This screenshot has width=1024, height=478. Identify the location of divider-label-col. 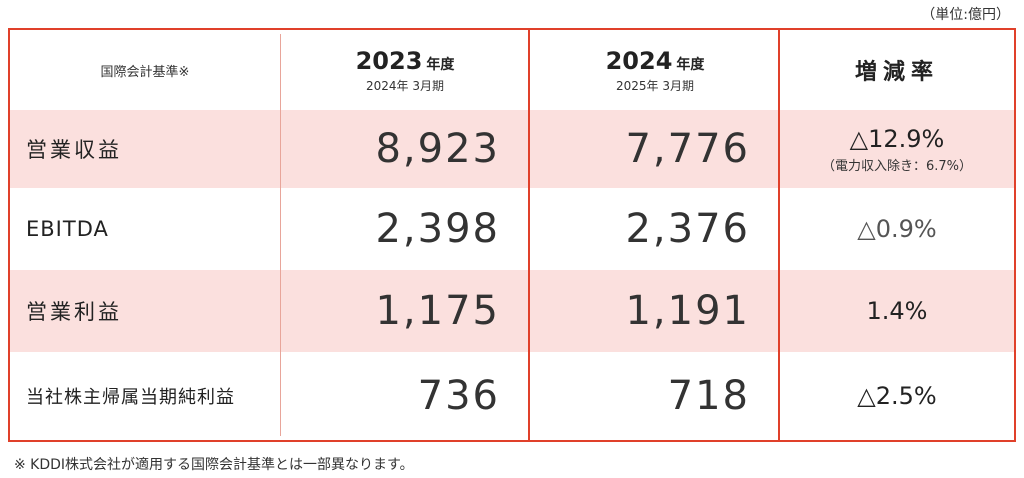
(280, 235).